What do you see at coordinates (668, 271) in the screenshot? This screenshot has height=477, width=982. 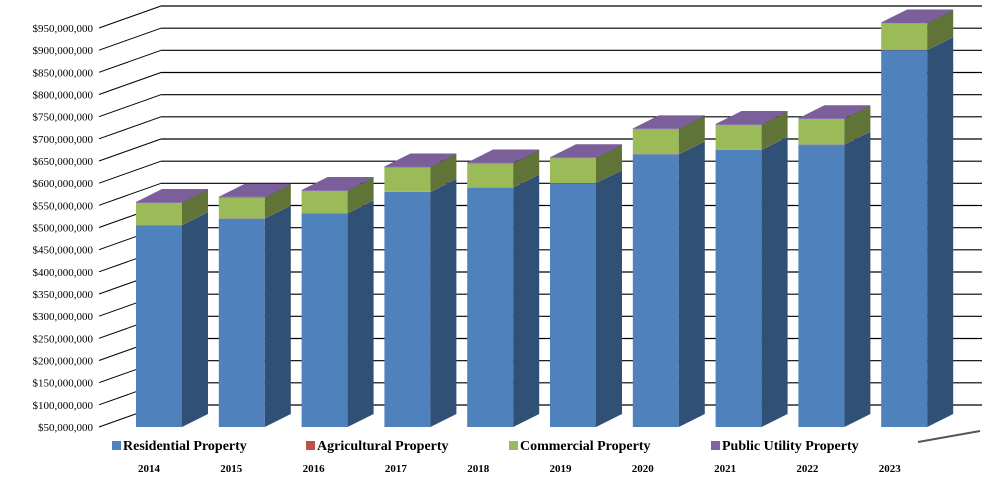 I see `bar-stack-2020` at bounding box center [668, 271].